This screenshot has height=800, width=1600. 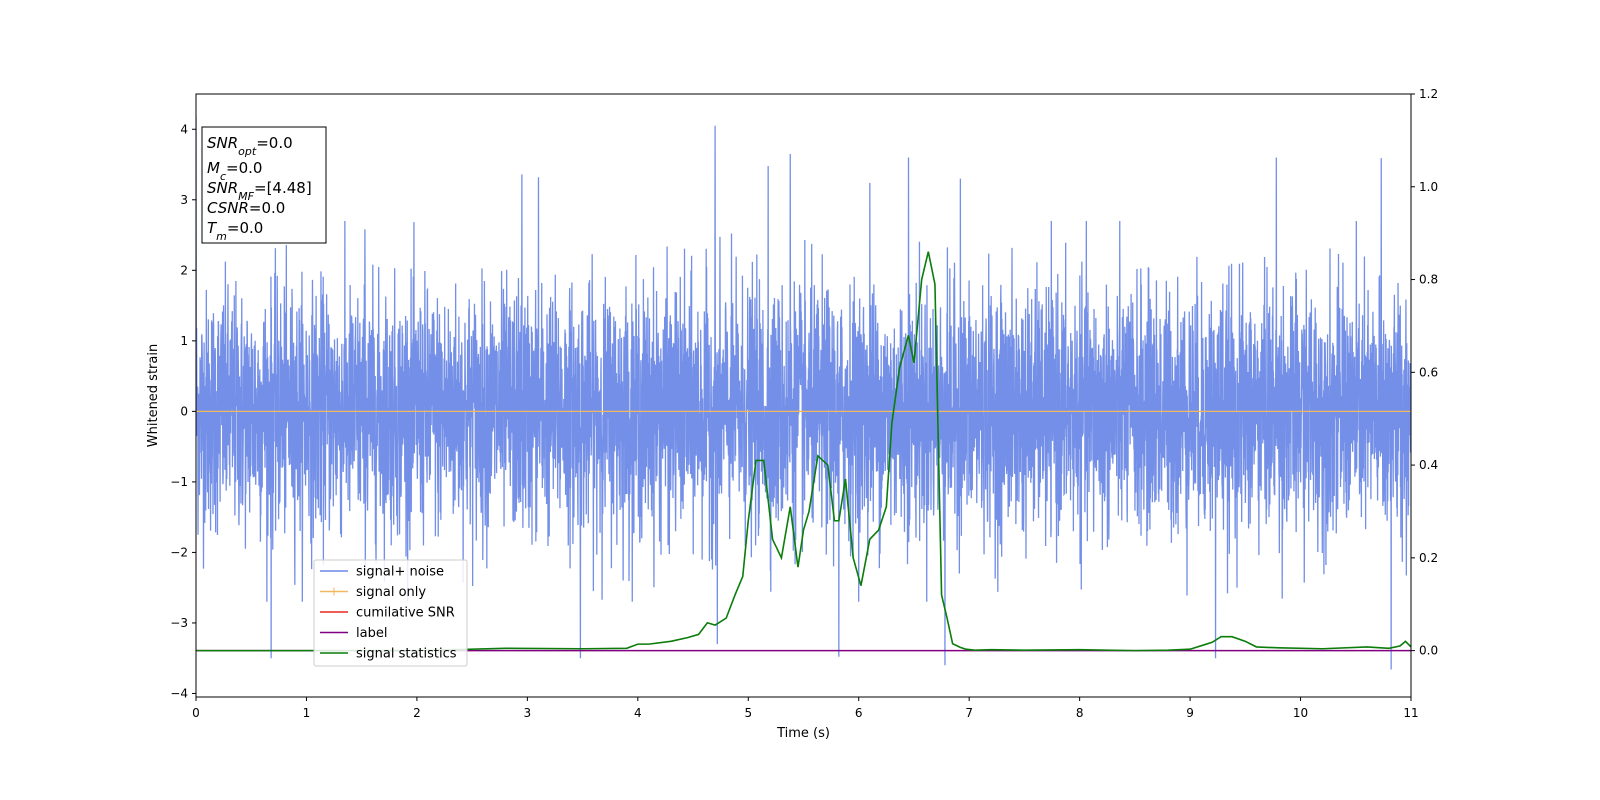 I want to click on x-tick-label: 9, so click(x=1190, y=713).